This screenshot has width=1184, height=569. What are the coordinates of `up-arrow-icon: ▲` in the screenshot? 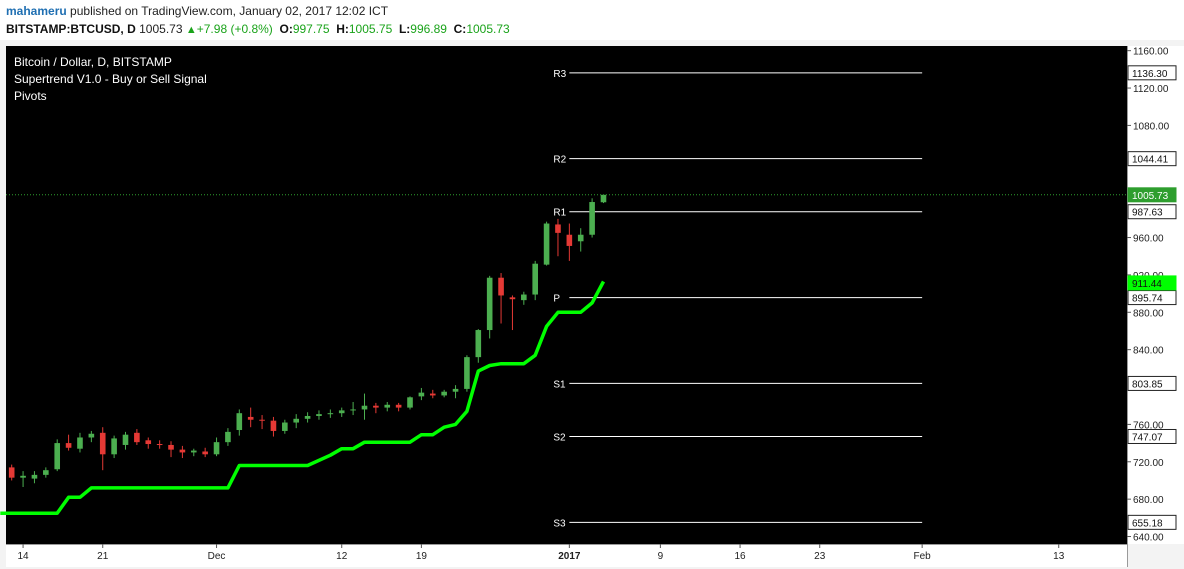 It's located at (191, 30).